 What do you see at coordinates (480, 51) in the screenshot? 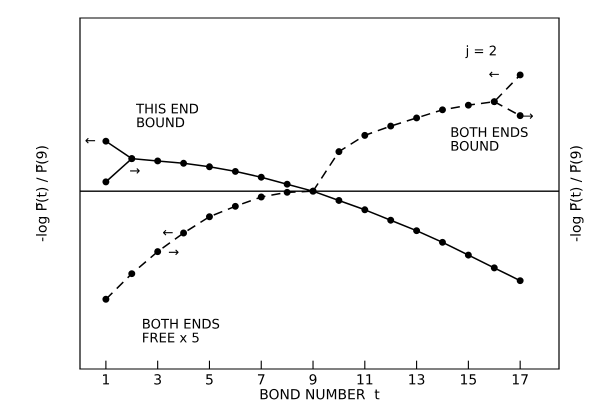
I see `text: j = 2` at bounding box center [480, 51].